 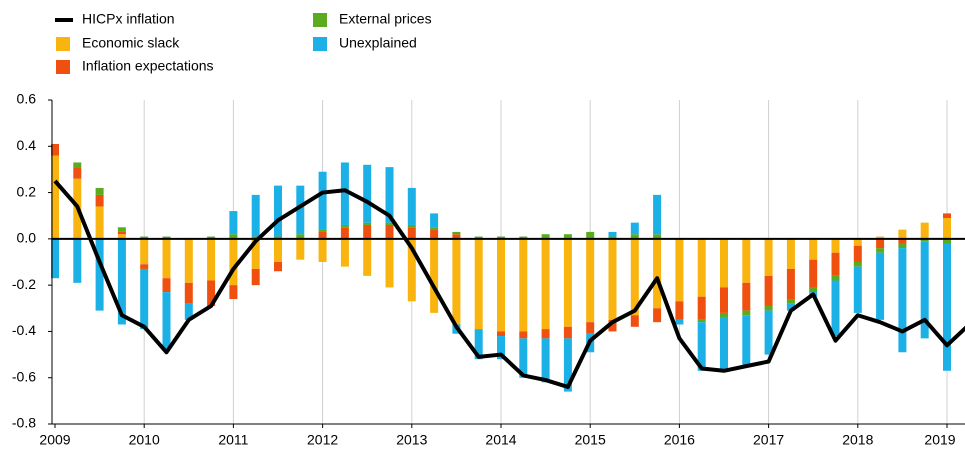 What do you see at coordinates (27, 238) in the screenshot?
I see `y-tick-label: 0.0` at bounding box center [27, 238].